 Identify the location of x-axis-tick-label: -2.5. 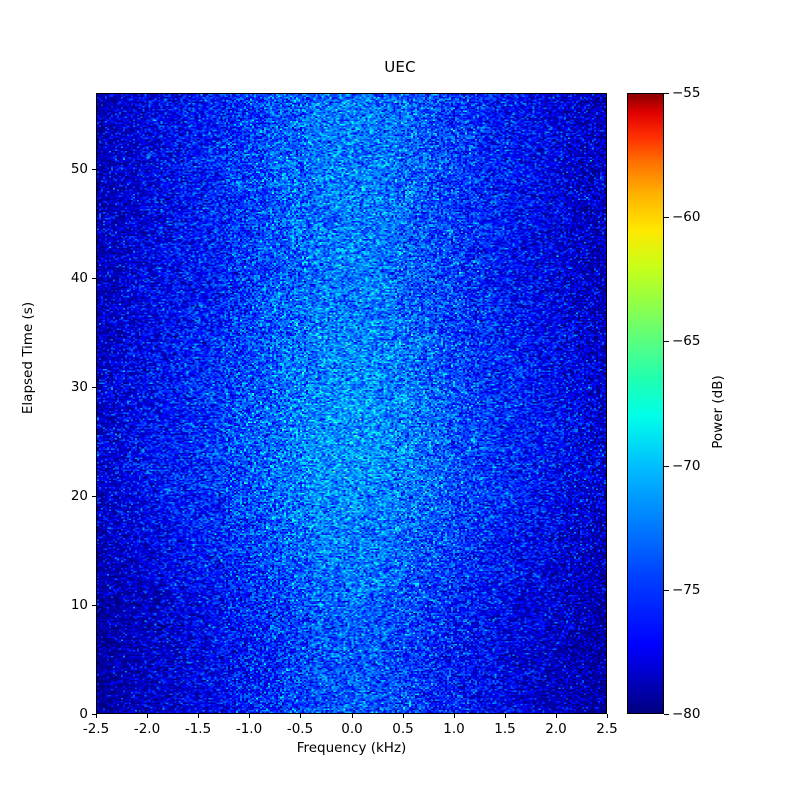
(96, 729).